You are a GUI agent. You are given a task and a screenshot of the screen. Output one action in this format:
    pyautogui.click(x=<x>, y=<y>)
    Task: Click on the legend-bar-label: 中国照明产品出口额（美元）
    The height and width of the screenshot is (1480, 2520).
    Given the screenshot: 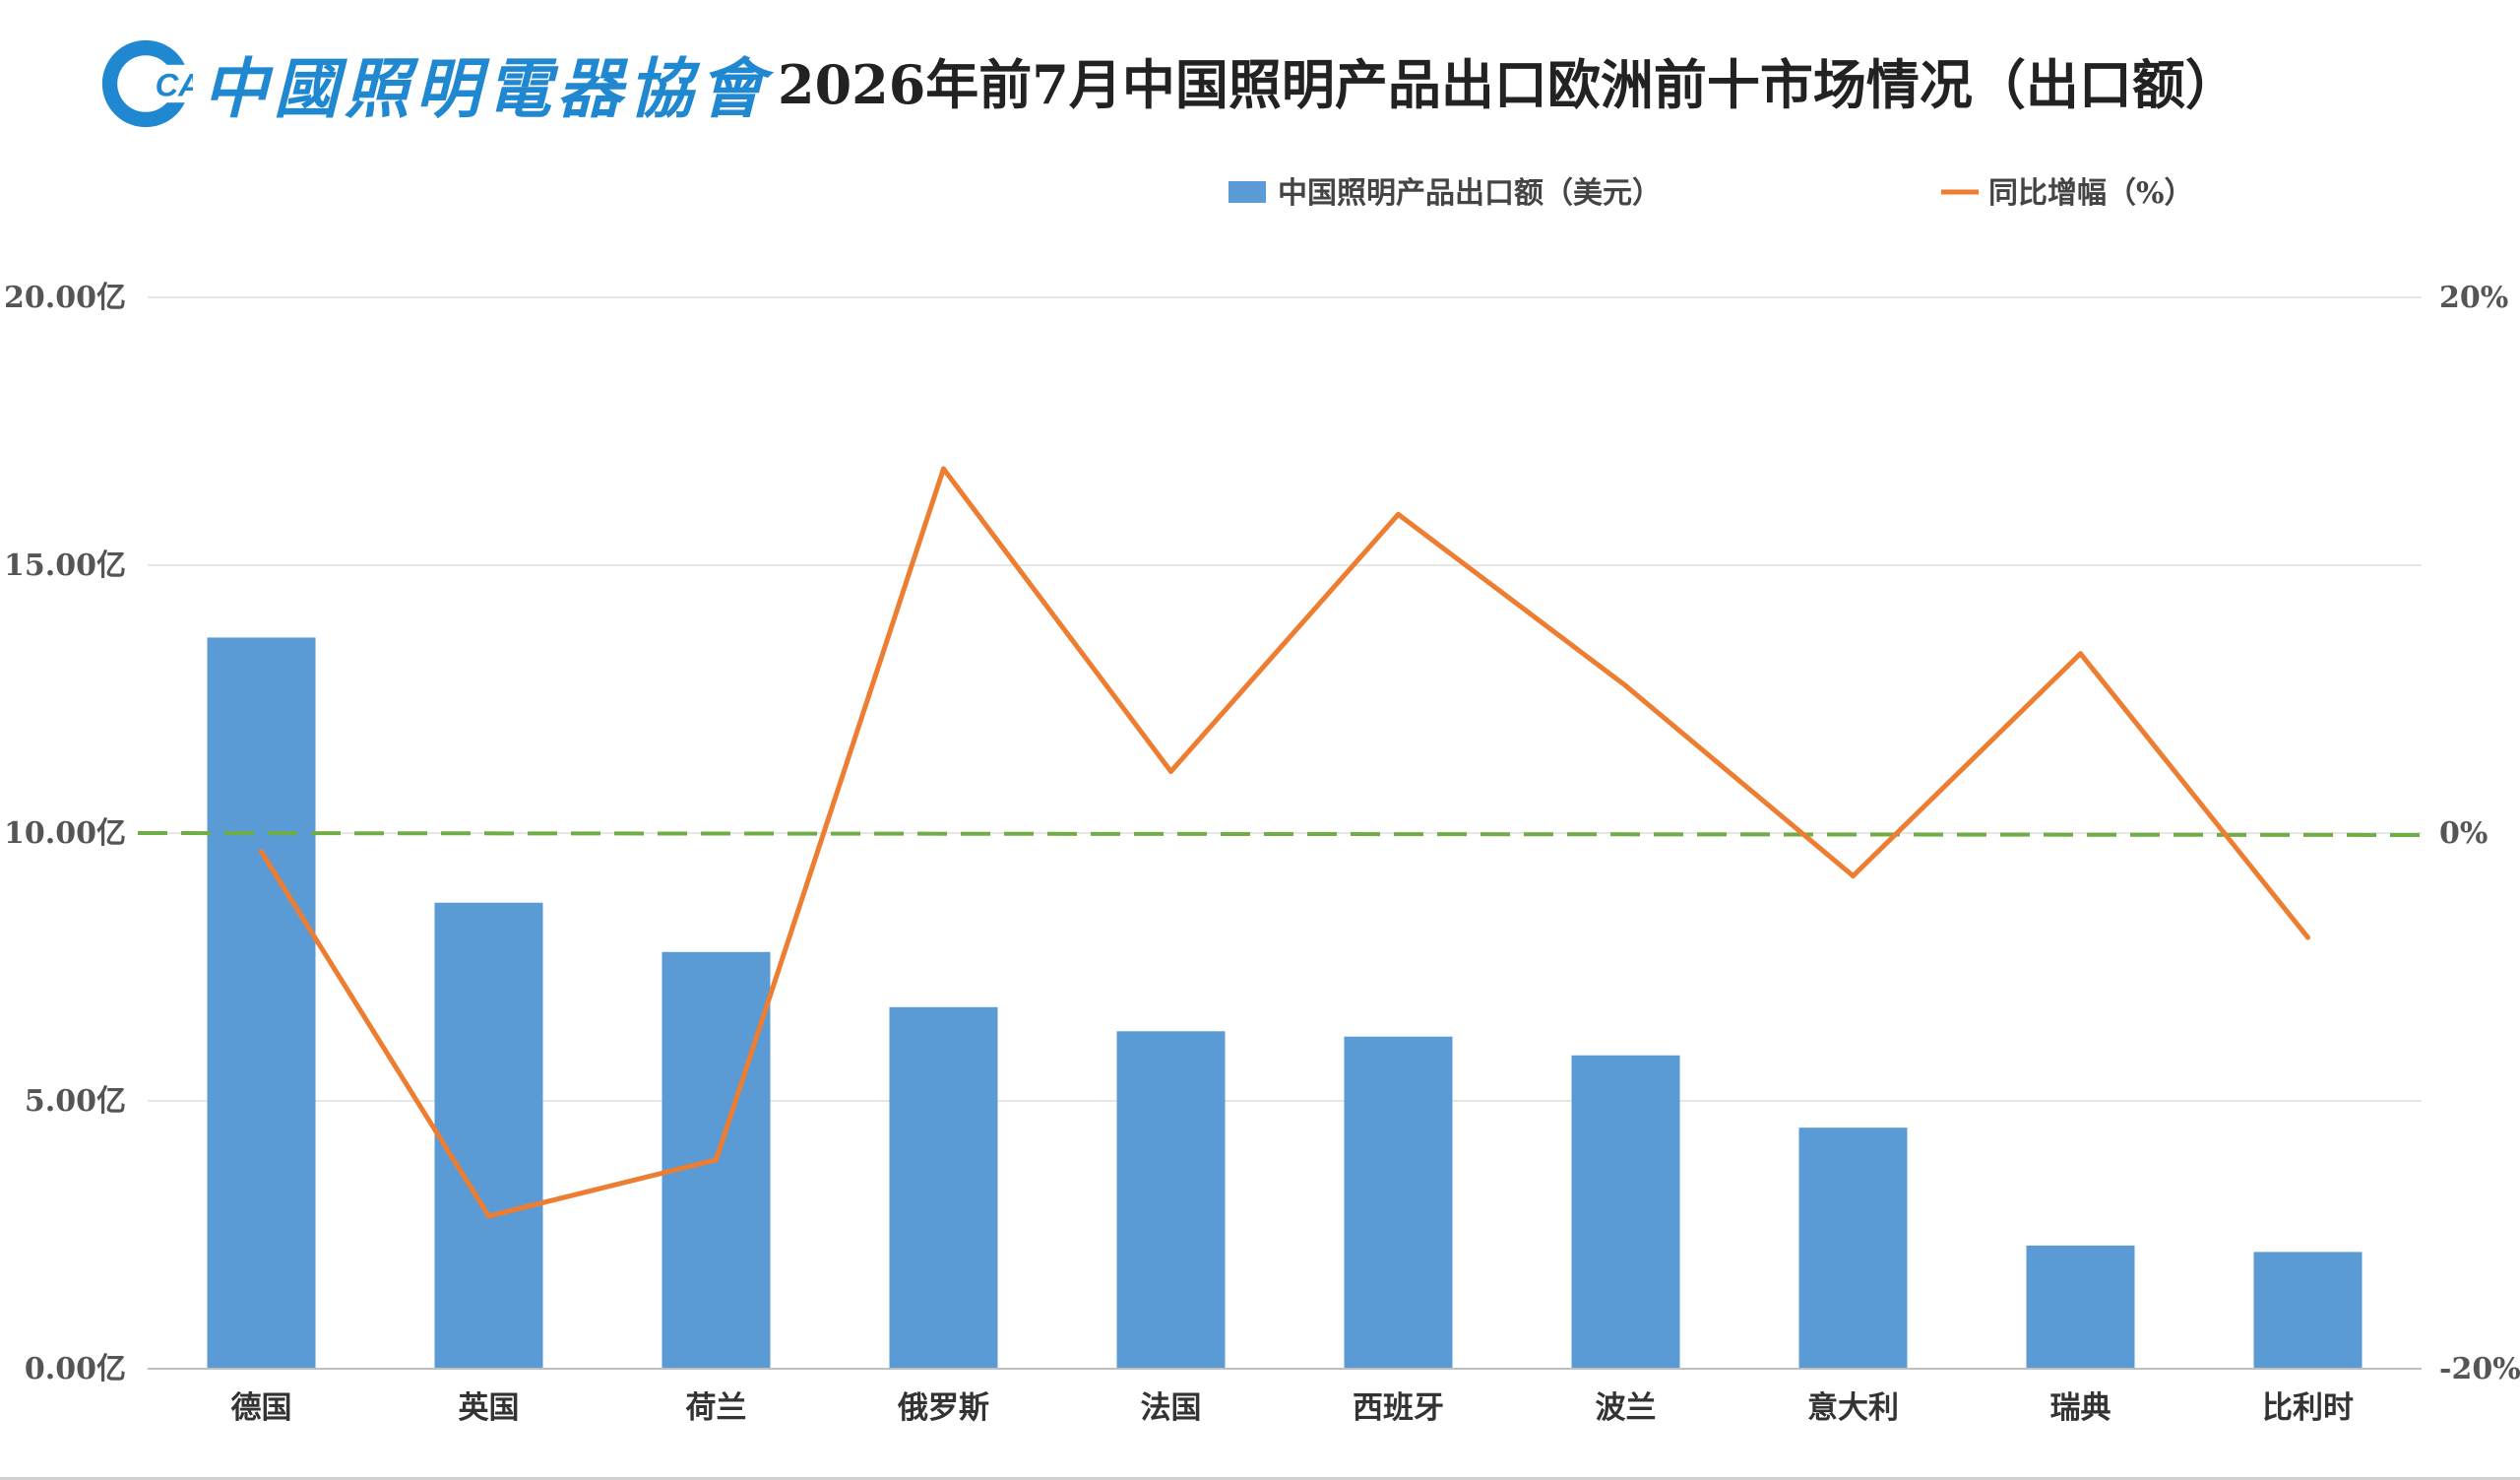 What is the action you would take?
    pyautogui.click(x=1470, y=193)
    